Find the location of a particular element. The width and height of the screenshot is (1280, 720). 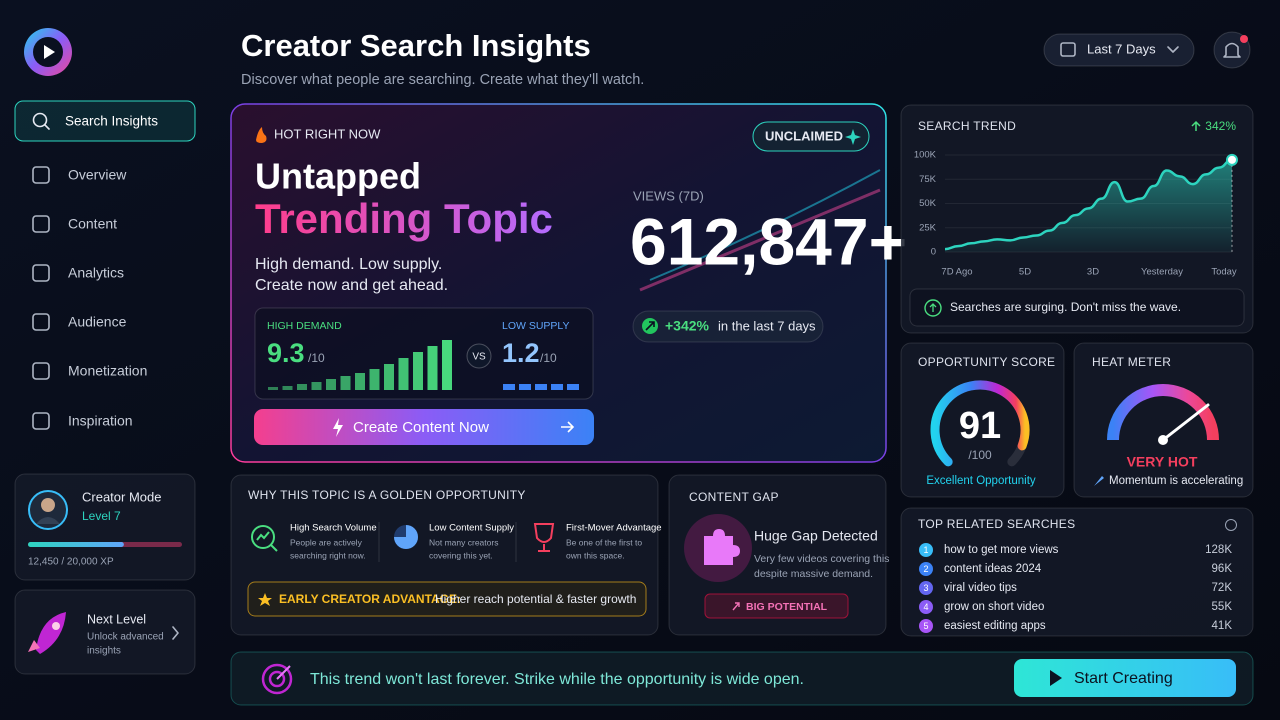

rank-number: 3 is located at coordinates (925, 588).